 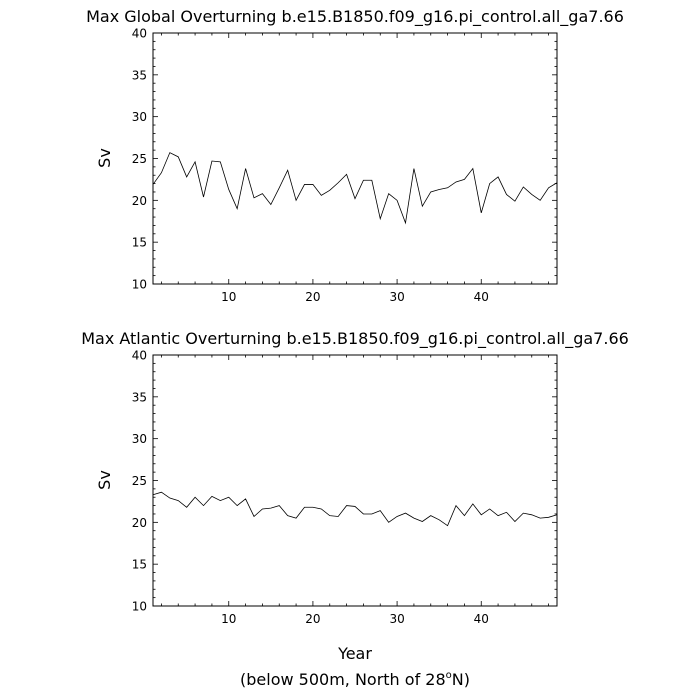 I want to click on x-axis-label: Year, so click(x=354, y=653).